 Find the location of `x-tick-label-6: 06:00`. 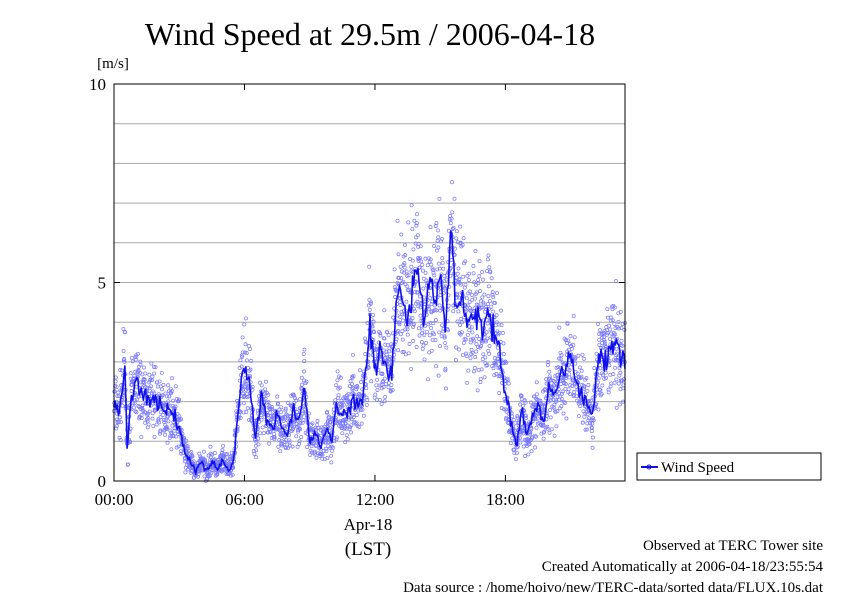

x-tick-label-6: 06:00 is located at coordinates (244, 499).